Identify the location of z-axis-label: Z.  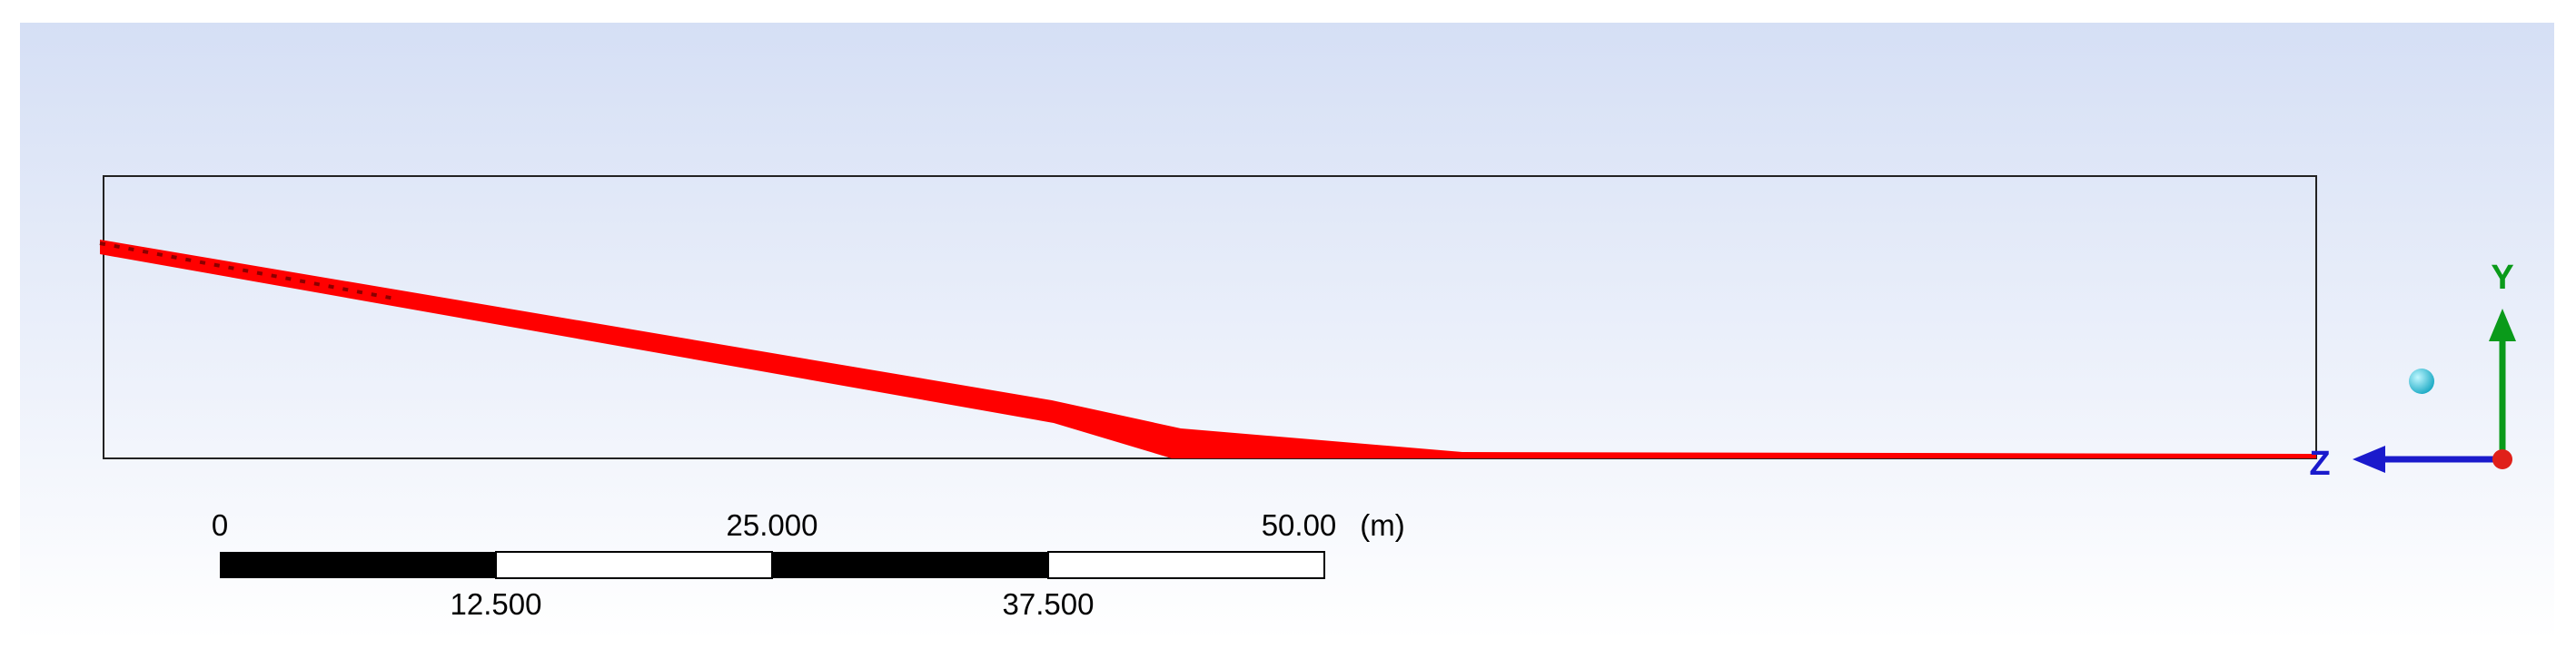
(2319, 464).